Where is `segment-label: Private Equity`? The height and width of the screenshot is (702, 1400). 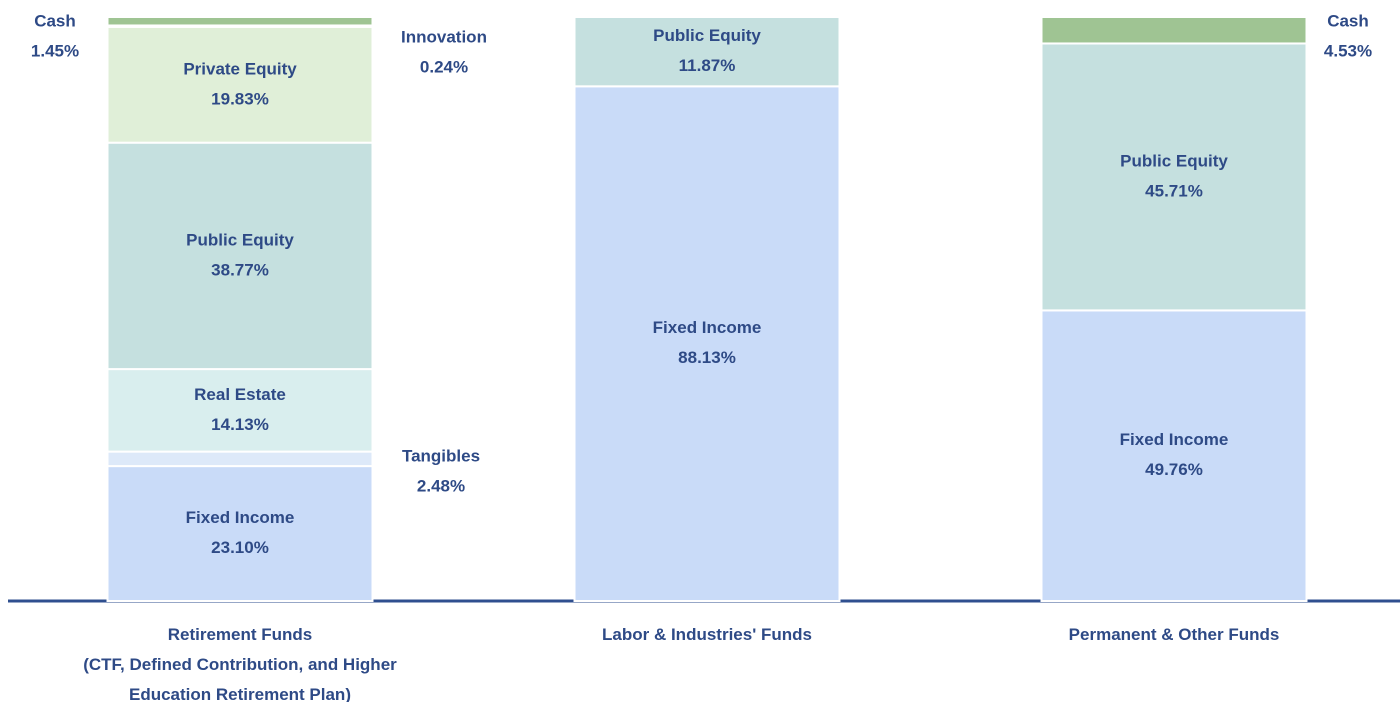
segment-label: Private Equity is located at coordinates (240, 68).